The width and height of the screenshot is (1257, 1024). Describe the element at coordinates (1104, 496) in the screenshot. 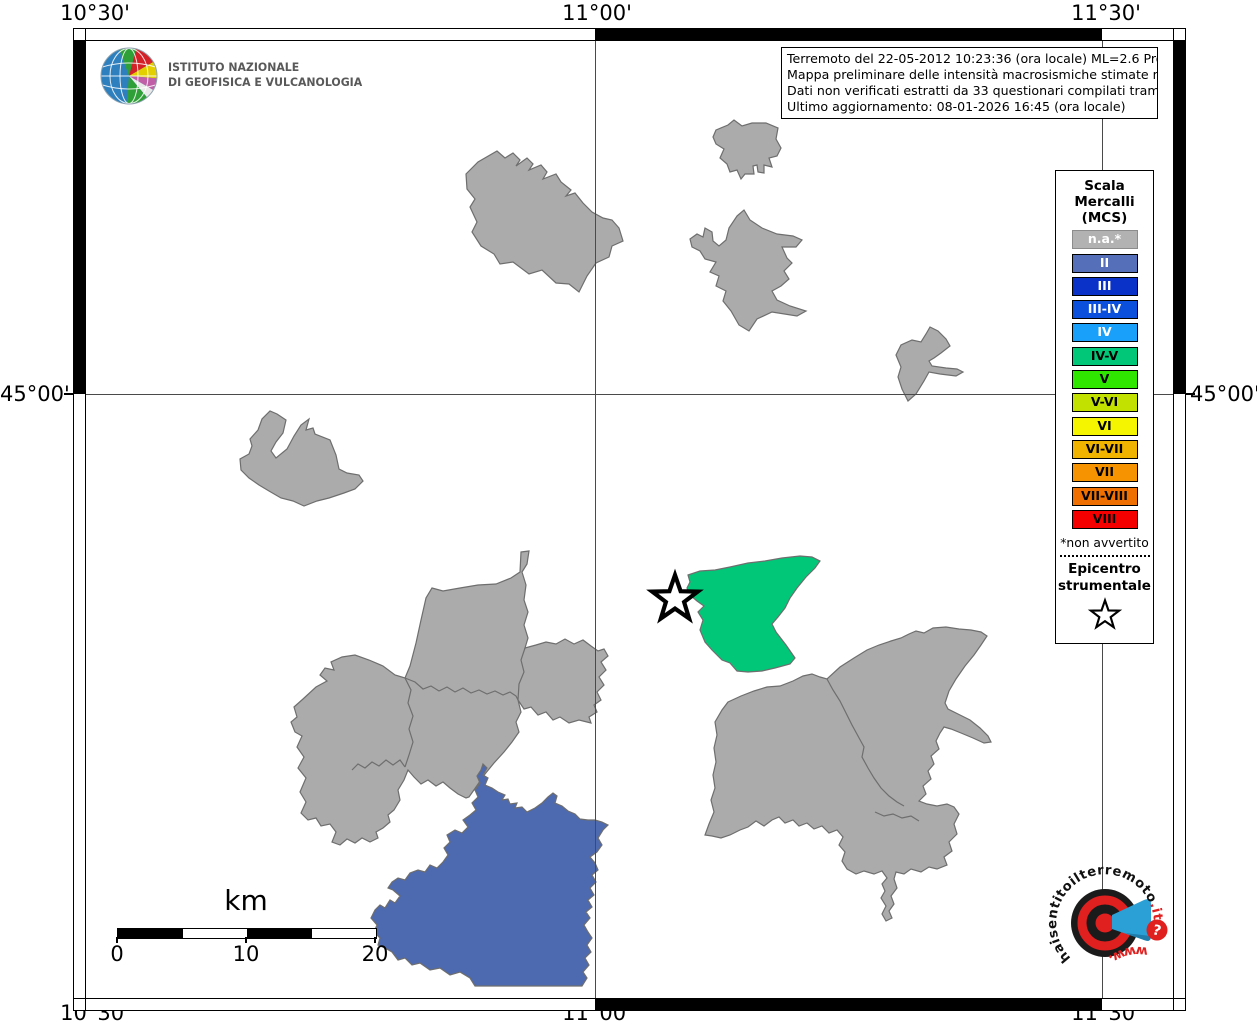

I see `legend-chip-vii-viii: VII-VIII` at that location.